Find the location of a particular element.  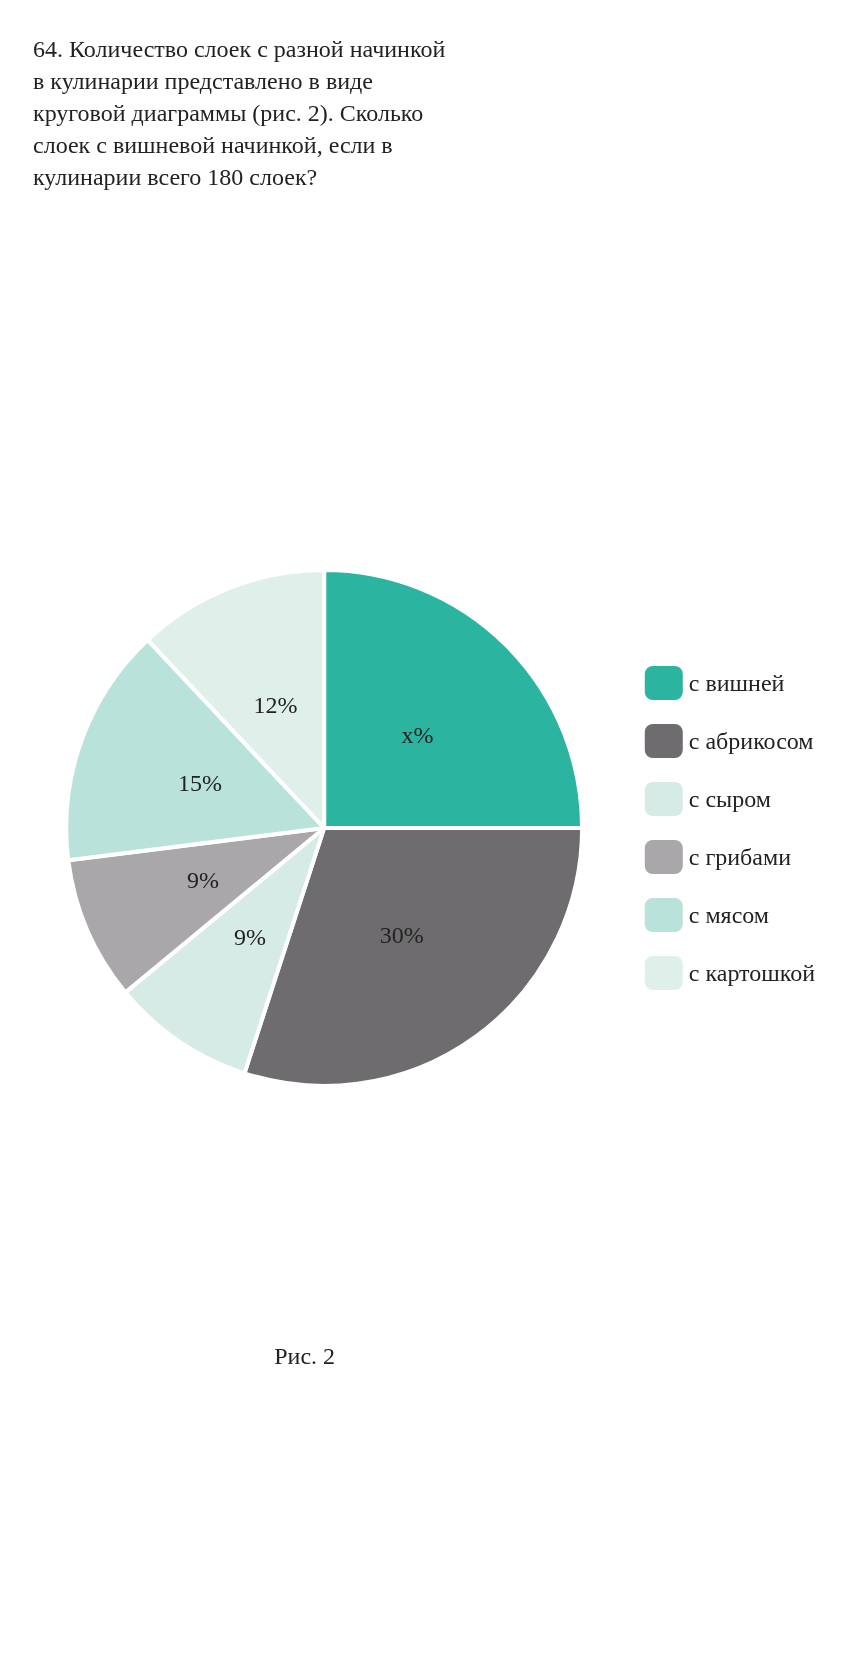

legend-label: с абрикосом is located at coordinates (751, 741).